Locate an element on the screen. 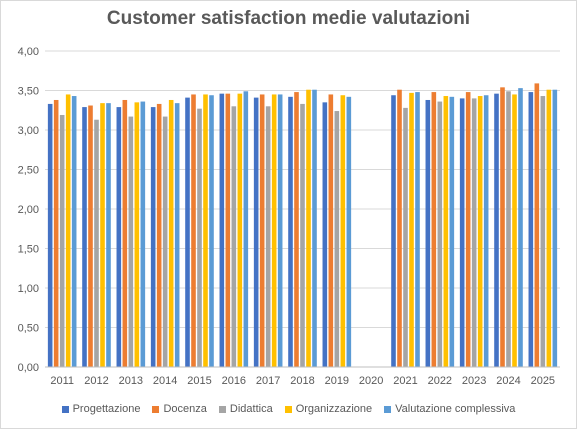  x-tick-label: 2022 is located at coordinates (440, 381).